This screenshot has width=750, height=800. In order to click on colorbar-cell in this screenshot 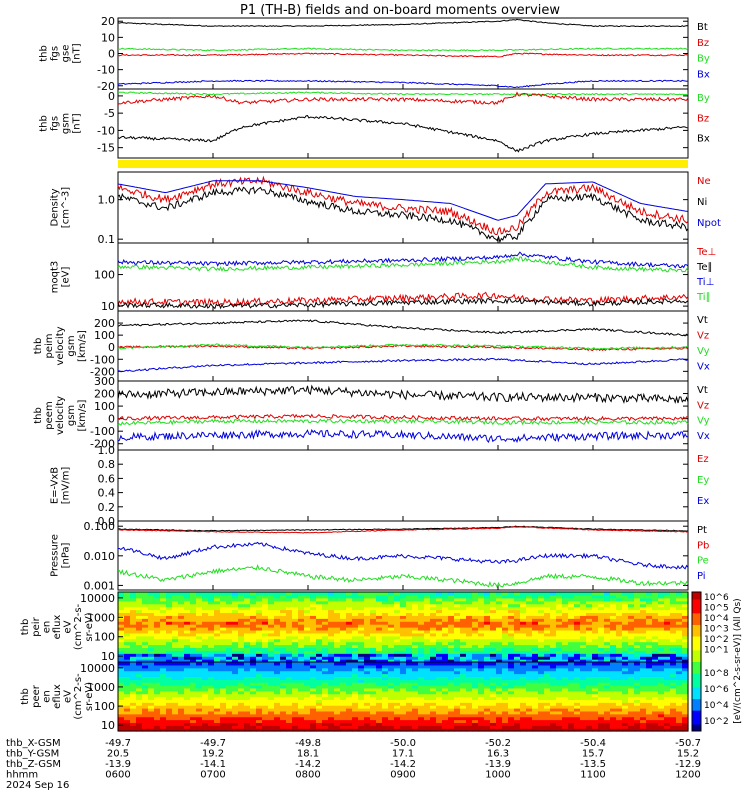, I will do `click(696, 614)`.